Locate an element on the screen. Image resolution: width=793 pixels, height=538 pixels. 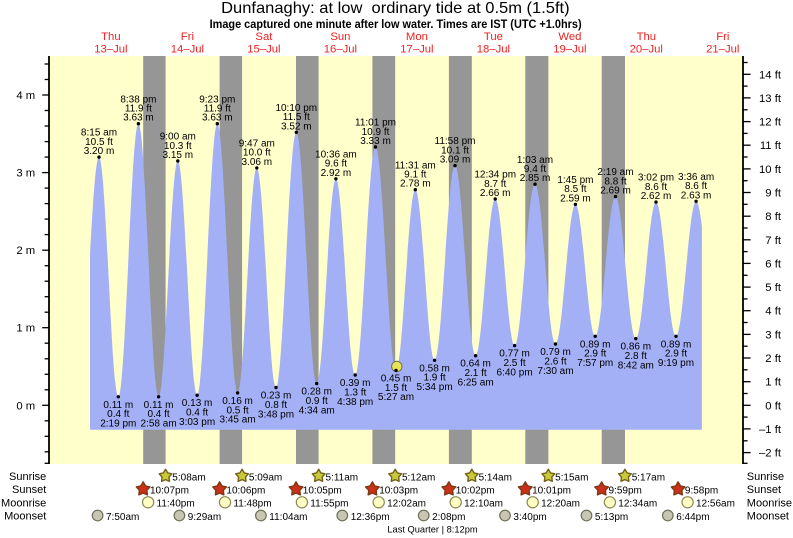
svg-text: 5:15am is located at coordinates (571, 477).